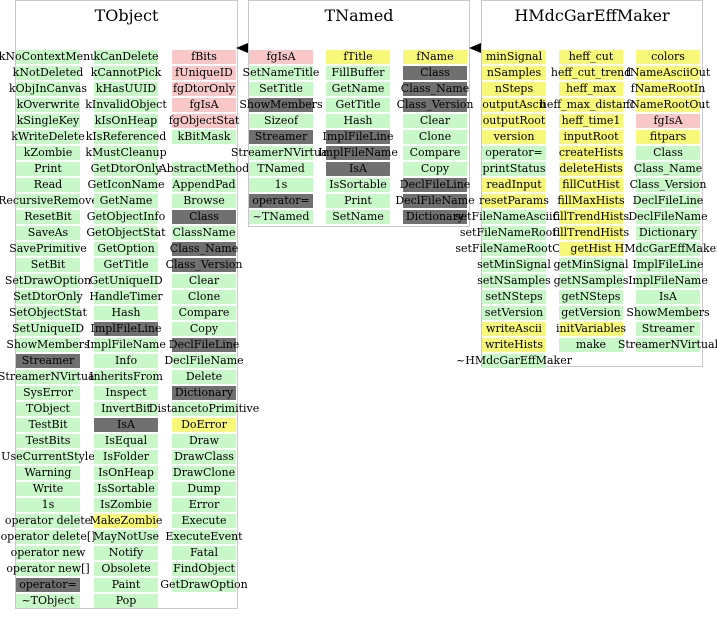  Describe the element at coordinates (514, 121) in the screenshot. I see `member-cell: outputRoot` at that location.